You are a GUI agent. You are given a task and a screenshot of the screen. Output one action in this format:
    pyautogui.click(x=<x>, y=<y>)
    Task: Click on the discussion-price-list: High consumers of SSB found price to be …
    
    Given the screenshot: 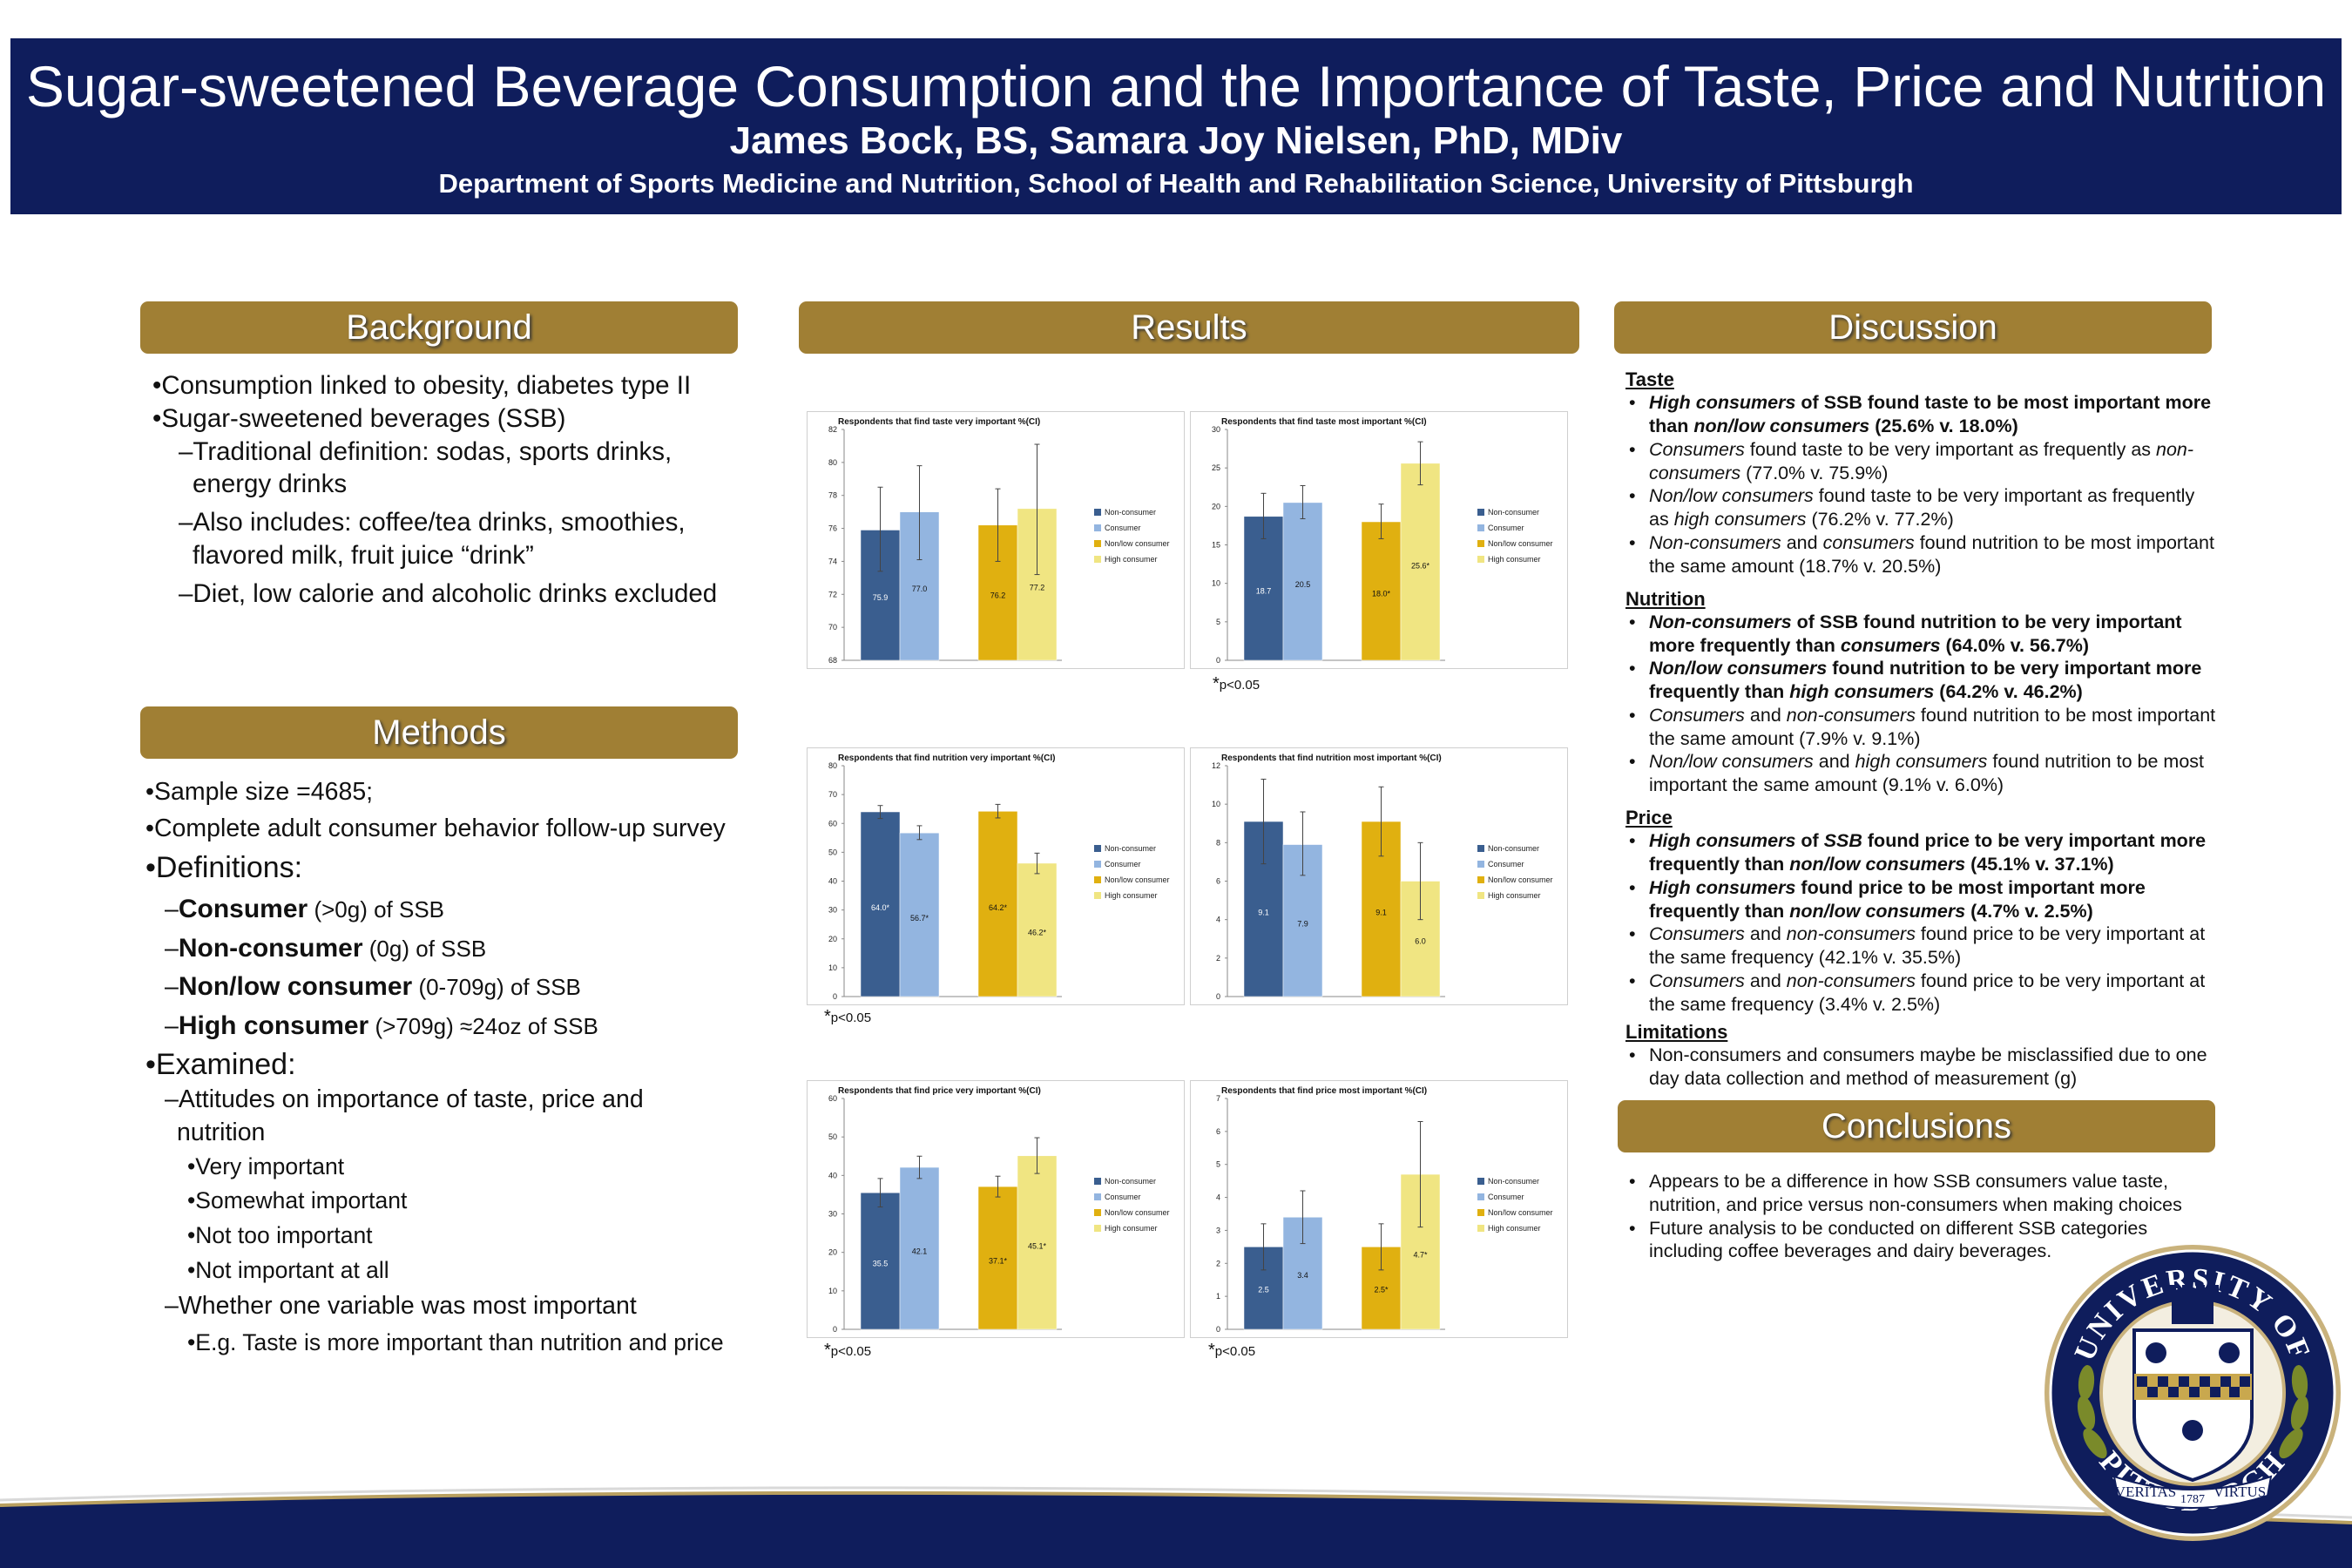 What is the action you would take?
    pyautogui.click(x=1921, y=923)
    